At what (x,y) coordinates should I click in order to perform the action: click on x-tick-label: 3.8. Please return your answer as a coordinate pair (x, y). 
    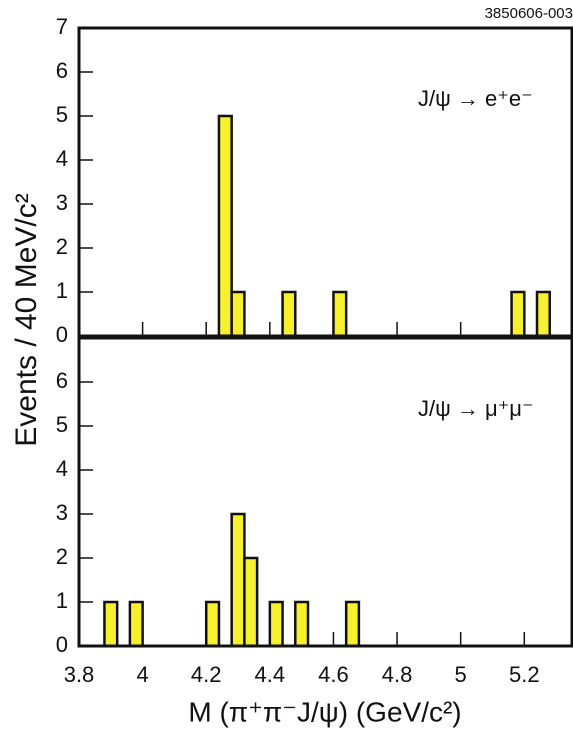
    Looking at the image, I should click on (79, 674).